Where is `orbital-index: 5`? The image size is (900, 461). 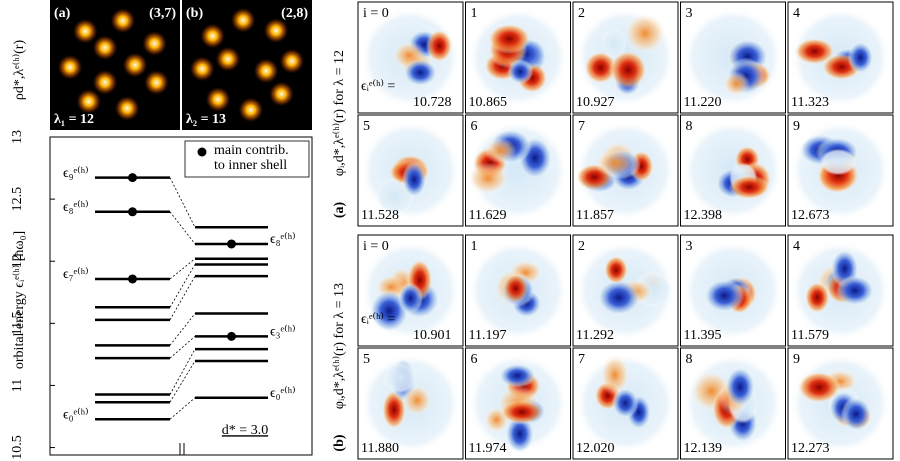
orbital-index: 5 is located at coordinates (366, 359).